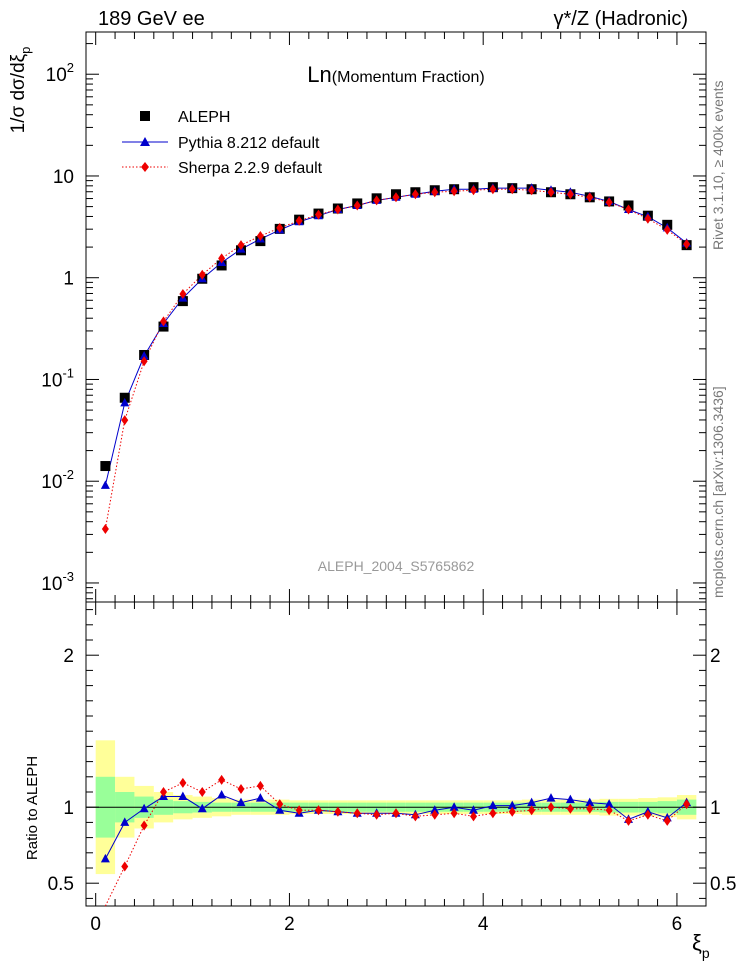  Describe the element at coordinates (68, 808) in the screenshot. I see `ratio-y-tick-label-left: 1` at that location.